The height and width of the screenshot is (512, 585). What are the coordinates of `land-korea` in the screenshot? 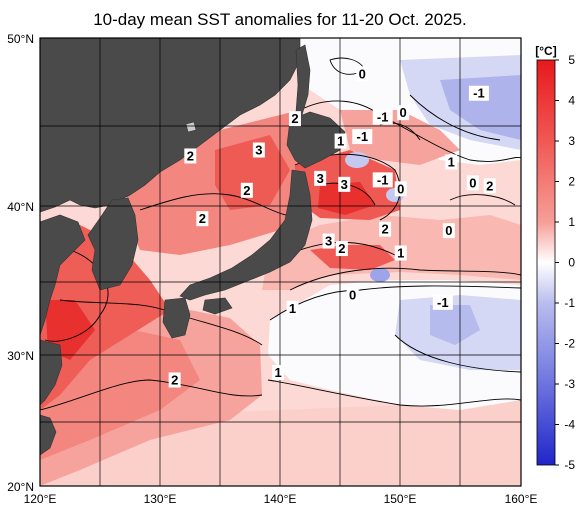 It's located at (113, 244).